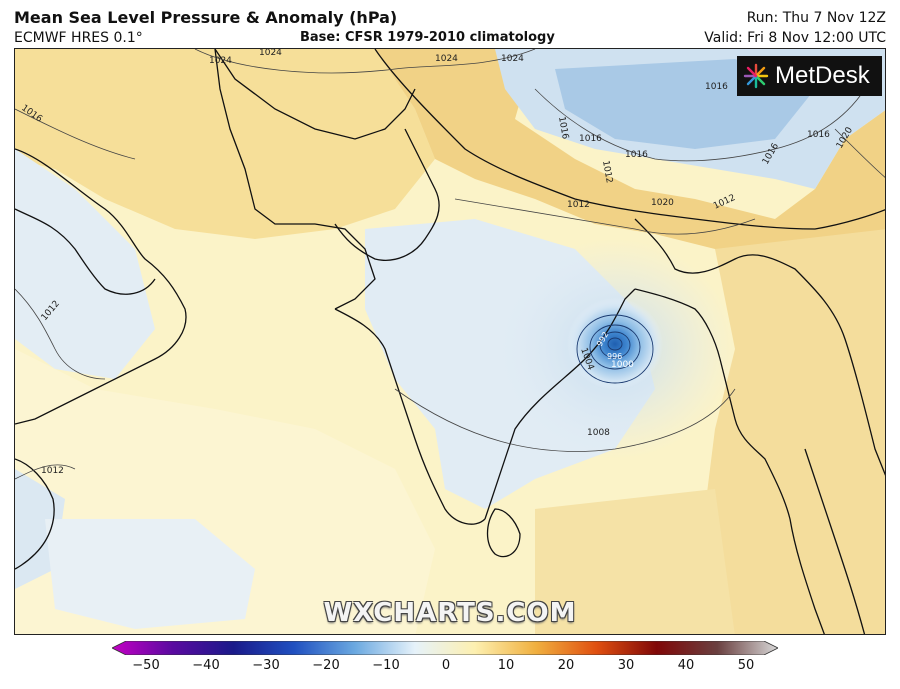 This screenshot has width=900, height=689. I want to click on coastline-sri-lanka, so click(503, 533).